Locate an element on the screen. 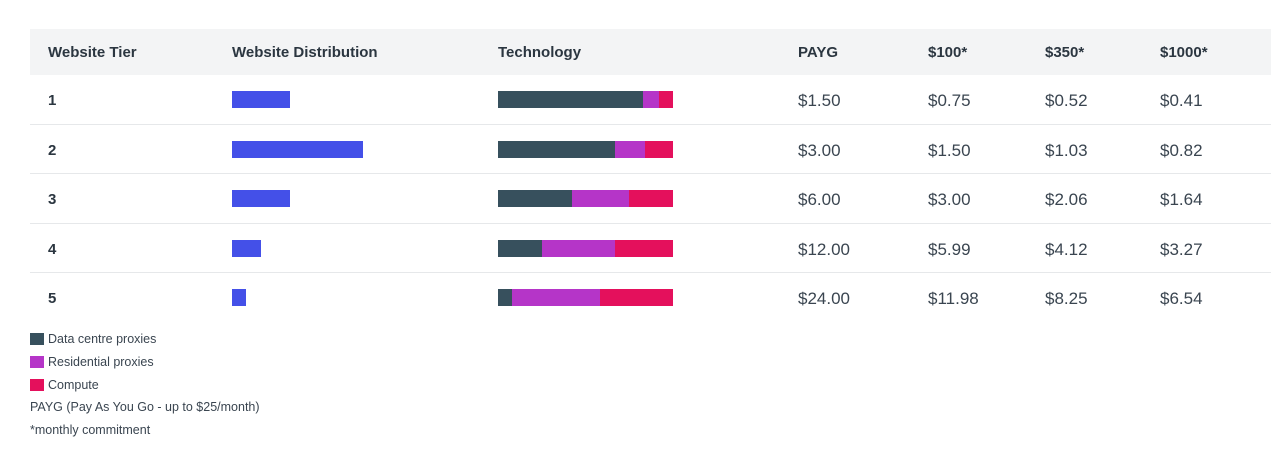  legend-label-residential: Residential proxies is located at coordinates (101, 361).